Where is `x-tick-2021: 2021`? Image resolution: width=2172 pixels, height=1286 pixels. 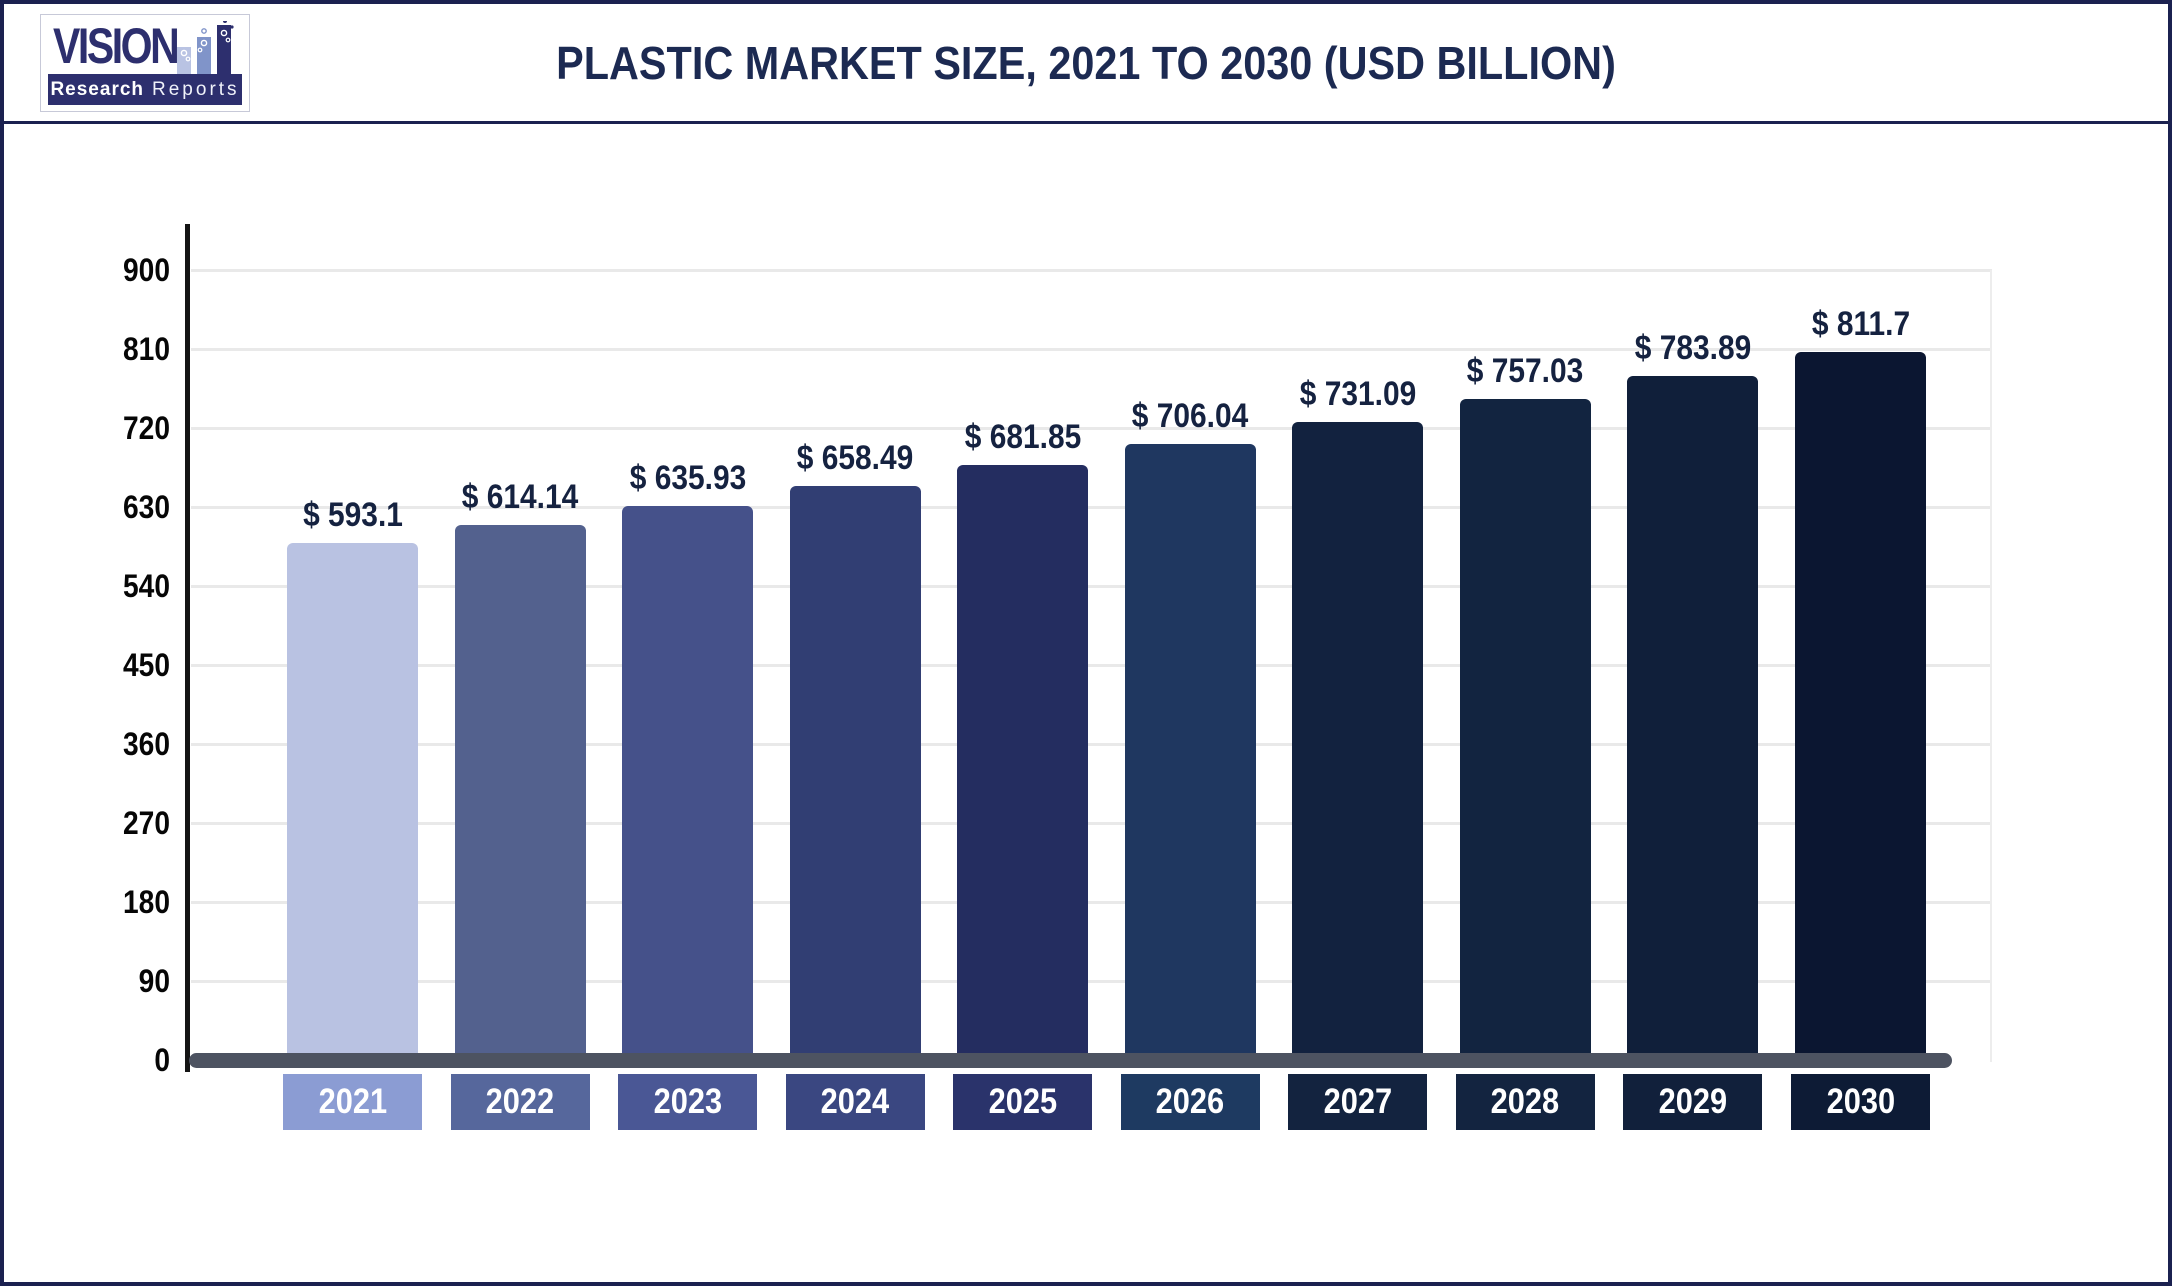 x-tick-2021: 2021 is located at coordinates (352, 1102).